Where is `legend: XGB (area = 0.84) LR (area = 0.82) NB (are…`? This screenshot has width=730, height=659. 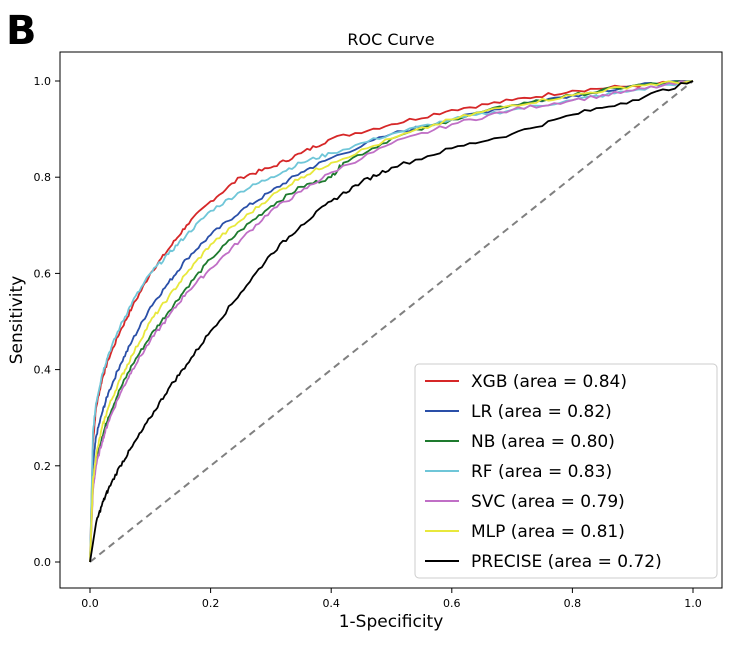 legend: XGB (area = 0.84) LR (area = 0.82) NB (are… is located at coordinates (566, 471).